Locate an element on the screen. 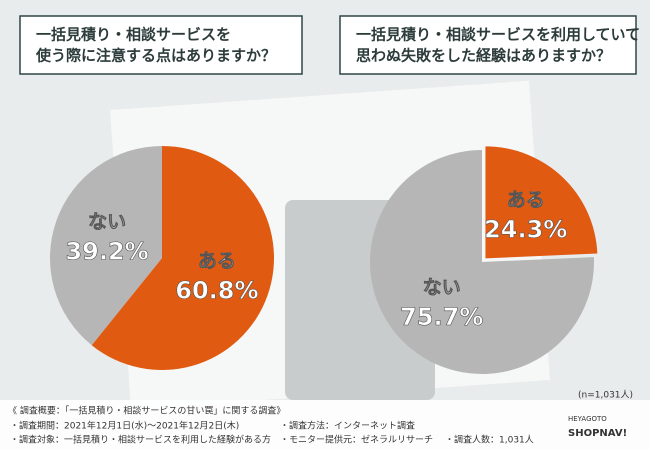  logo-bottom: SHOPNAV! is located at coordinates (597, 433).